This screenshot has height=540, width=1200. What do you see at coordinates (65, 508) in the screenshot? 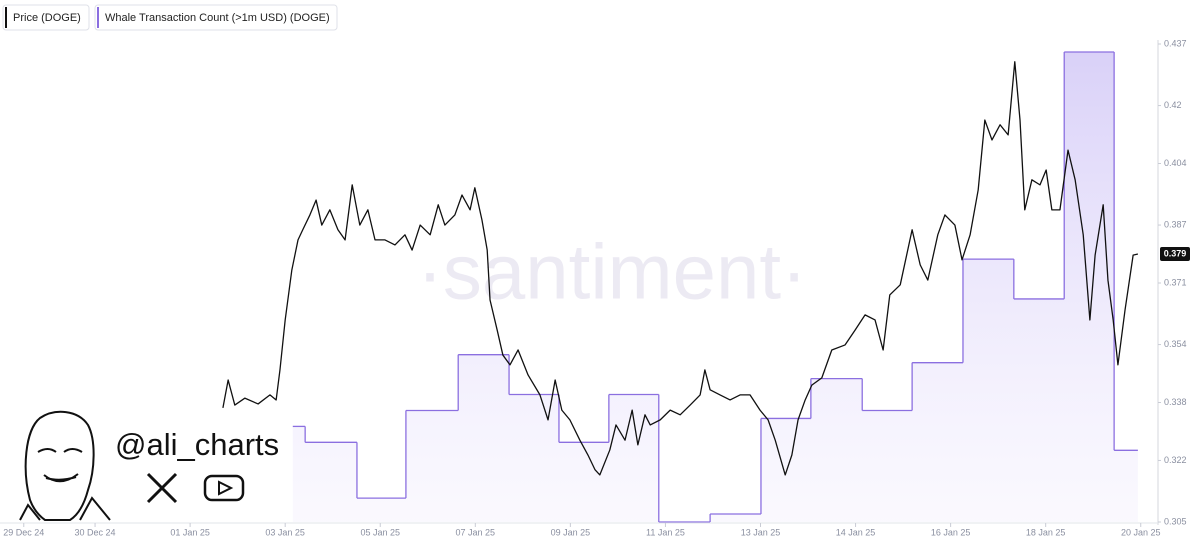
I see `avatar-body` at bounding box center [65, 508].